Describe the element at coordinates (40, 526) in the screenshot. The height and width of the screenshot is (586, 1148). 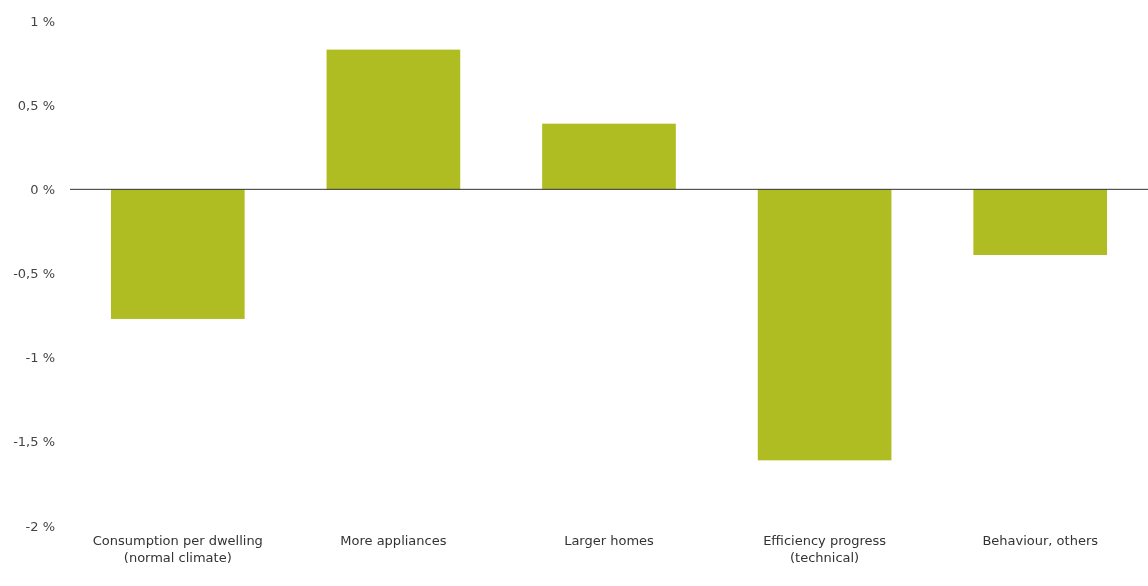
I see `y-tick-label: -2 %` at that location.